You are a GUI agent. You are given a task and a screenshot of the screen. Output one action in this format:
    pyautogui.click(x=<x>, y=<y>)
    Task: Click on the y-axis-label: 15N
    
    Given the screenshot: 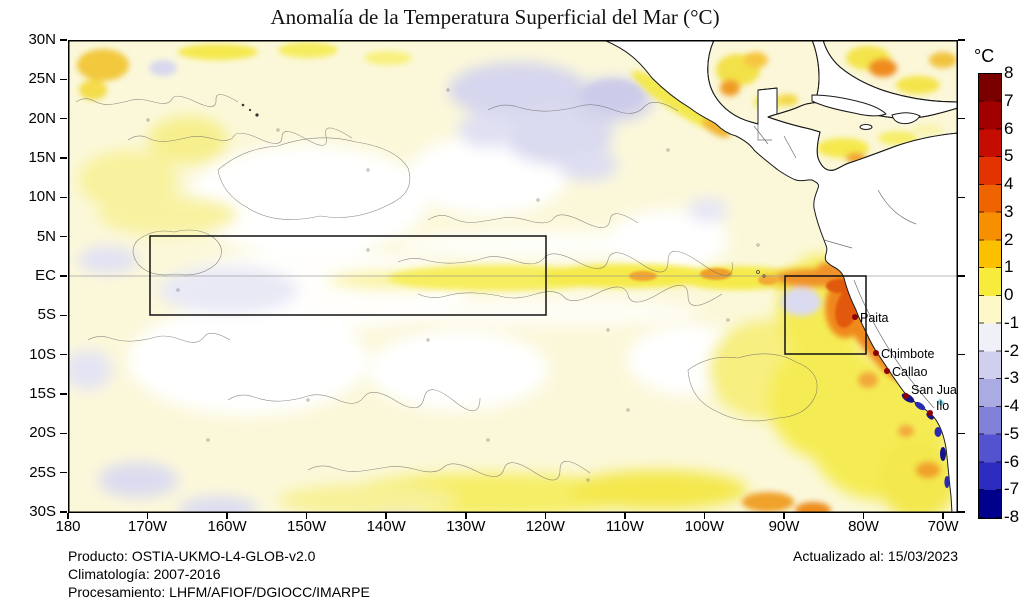 What is the action you would take?
    pyautogui.click(x=42, y=157)
    